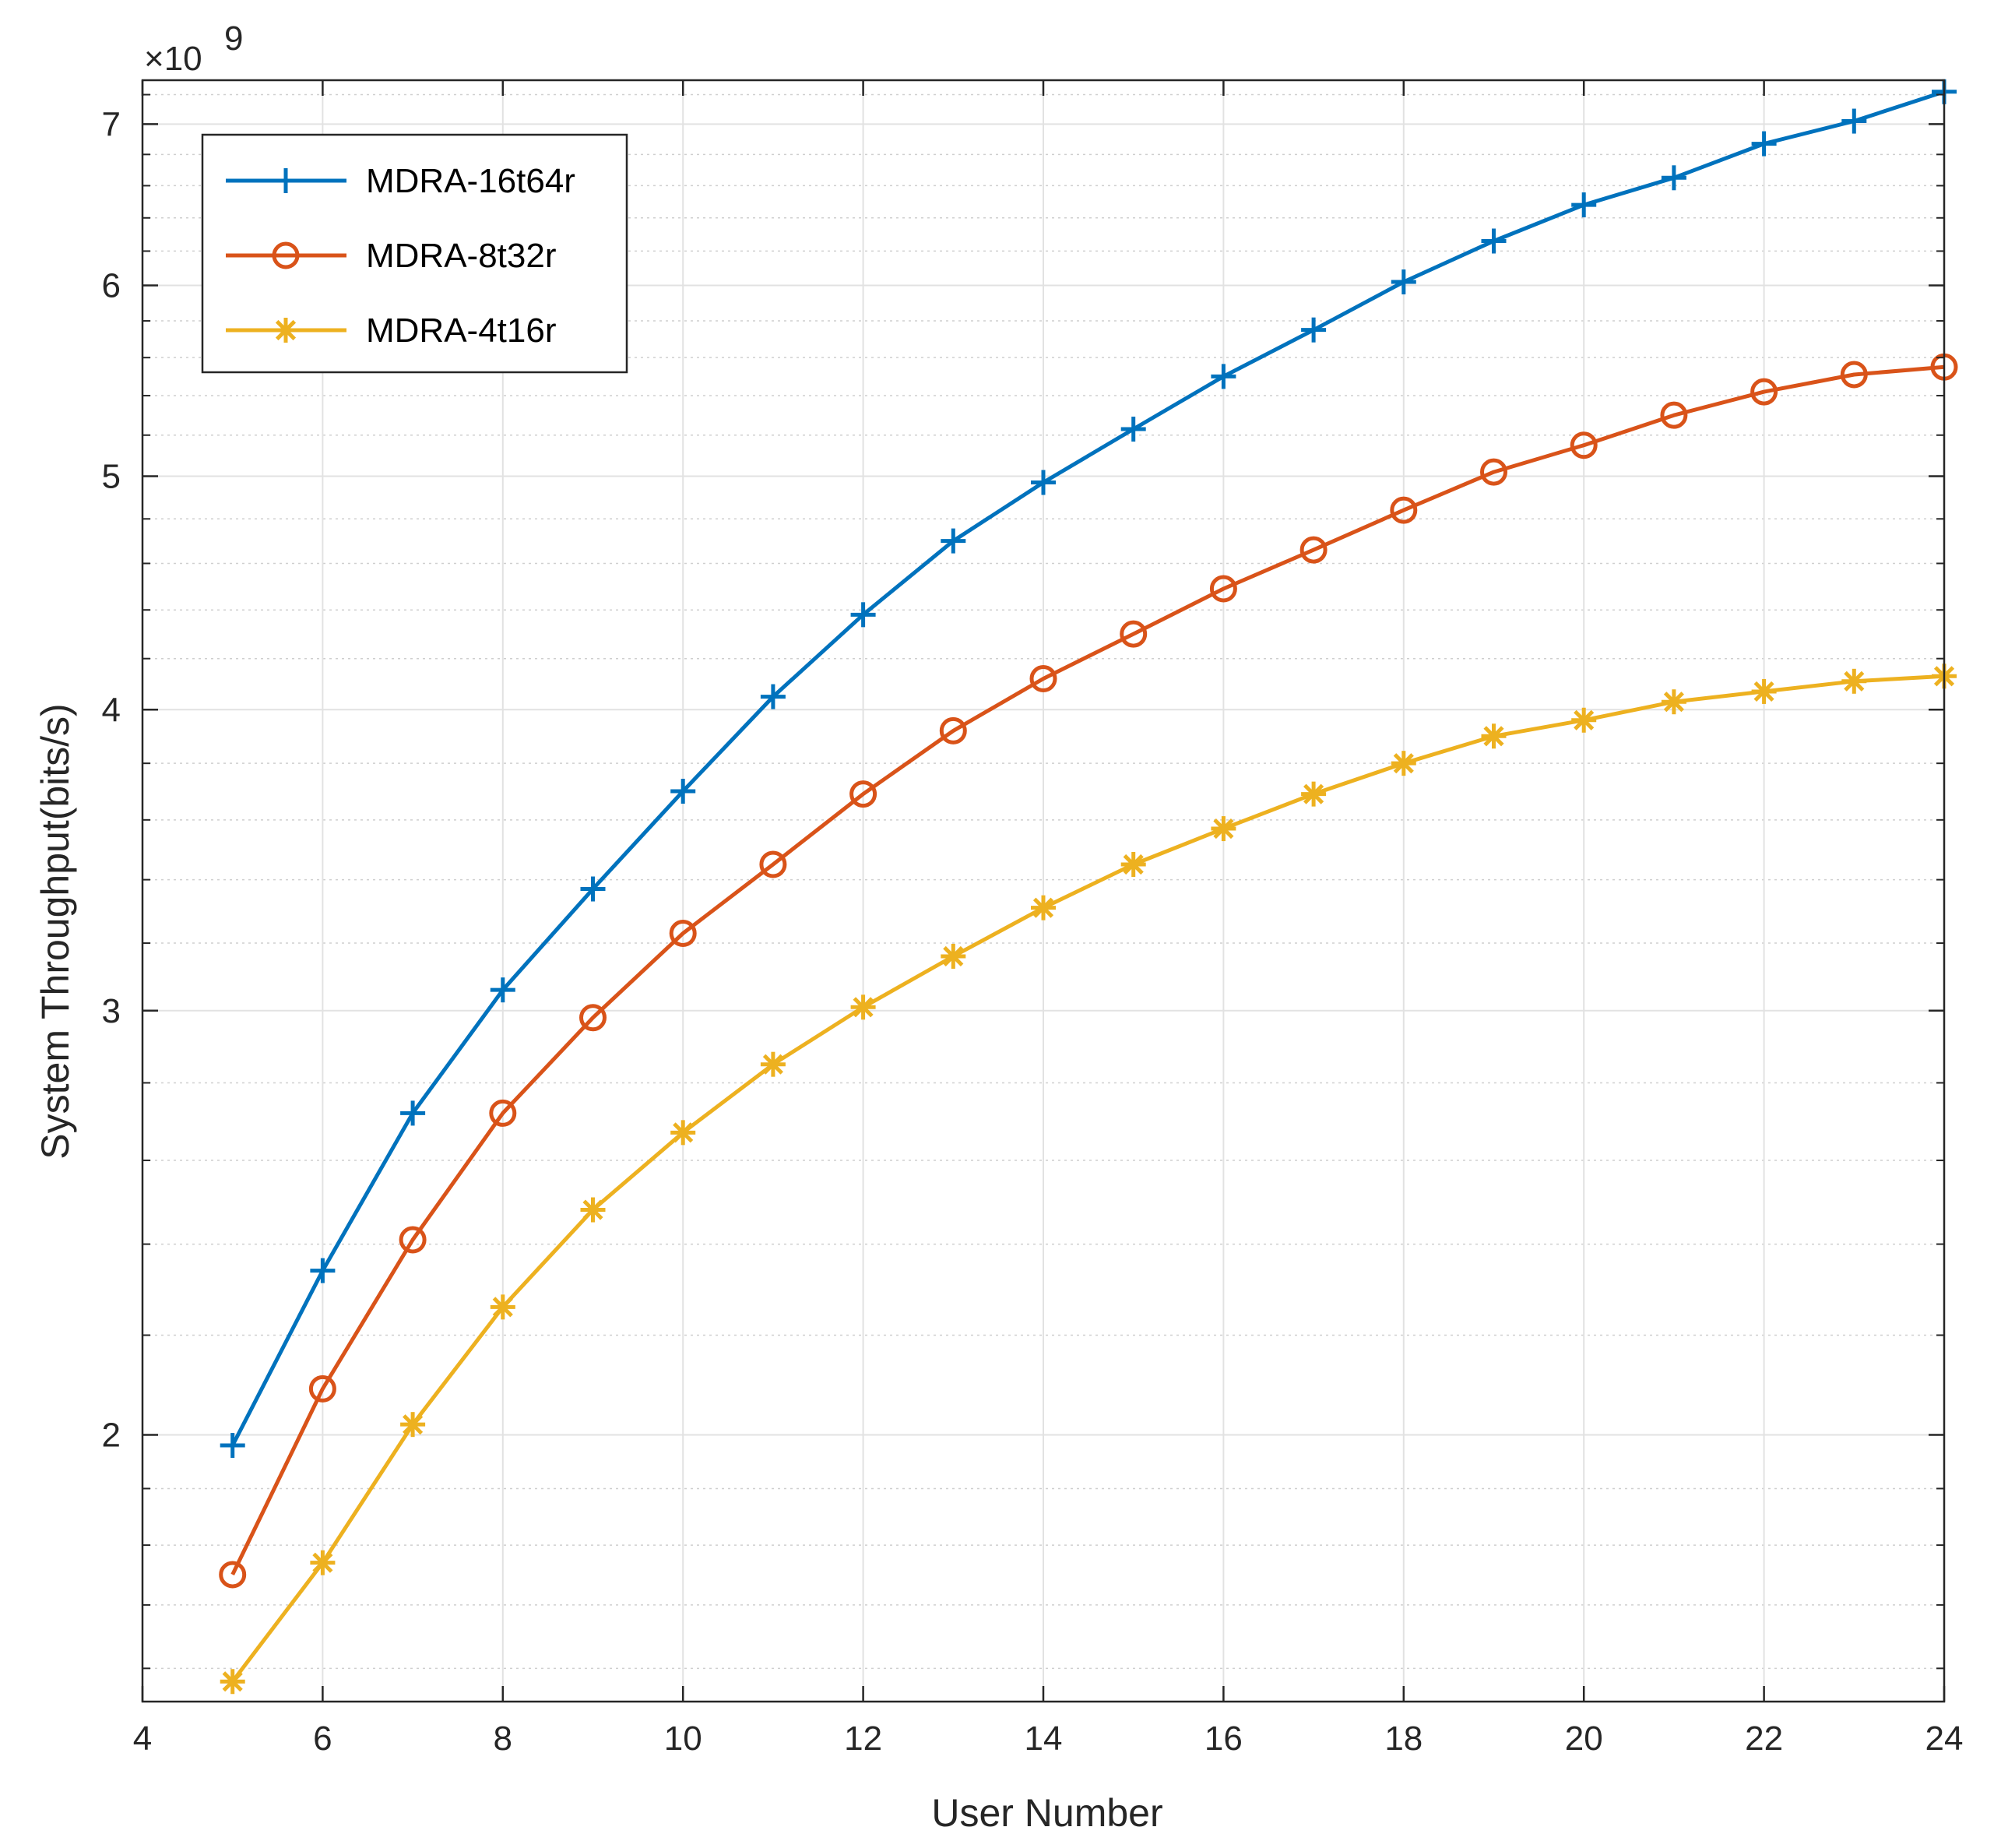 The image size is (1994, 1848). Describe the element at coordinates (111, 710) in the screenshot. I see `y-tick-label: 4` at that location.